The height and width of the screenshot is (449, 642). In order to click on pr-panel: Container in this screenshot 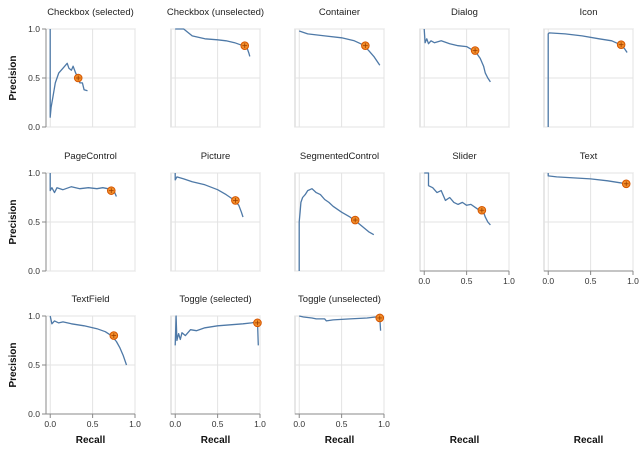, I will do `click(339, 67)`.